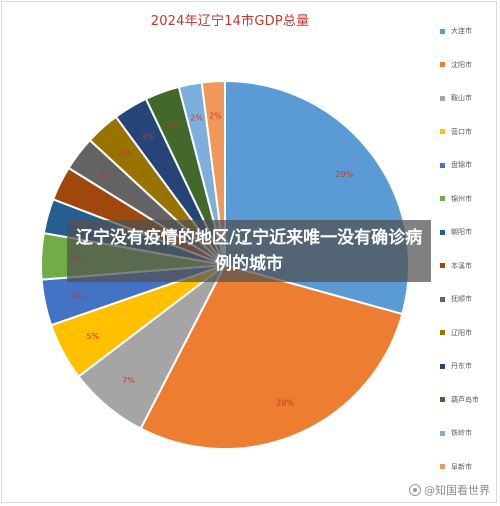  I want to click on legend-item: 本溪市, so click(456, 266).